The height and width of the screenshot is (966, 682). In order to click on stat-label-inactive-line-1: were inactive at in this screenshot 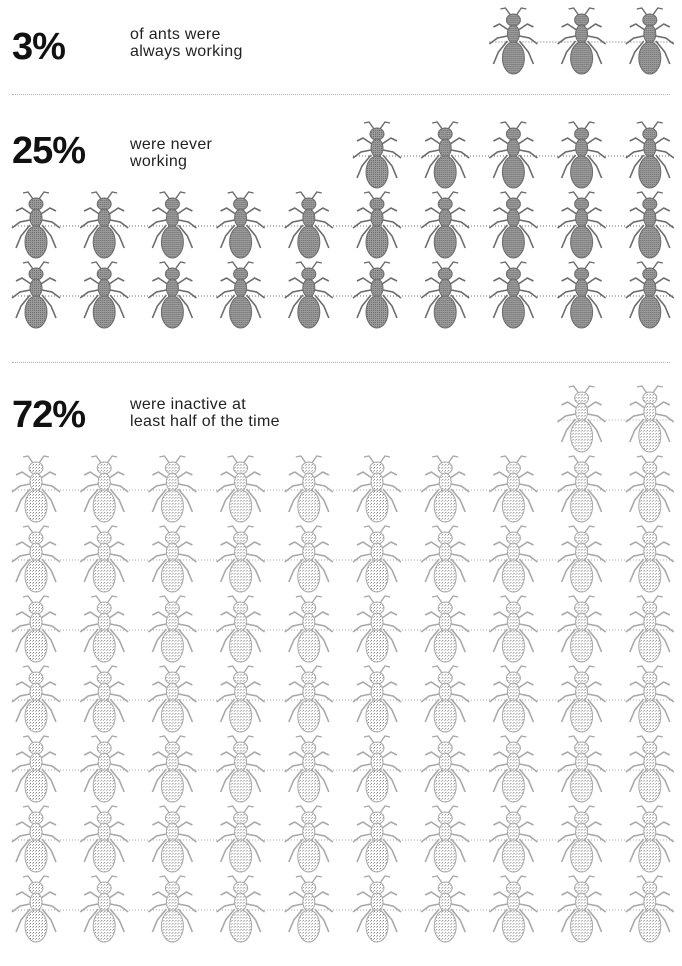, I will do `click(188, 404)`.